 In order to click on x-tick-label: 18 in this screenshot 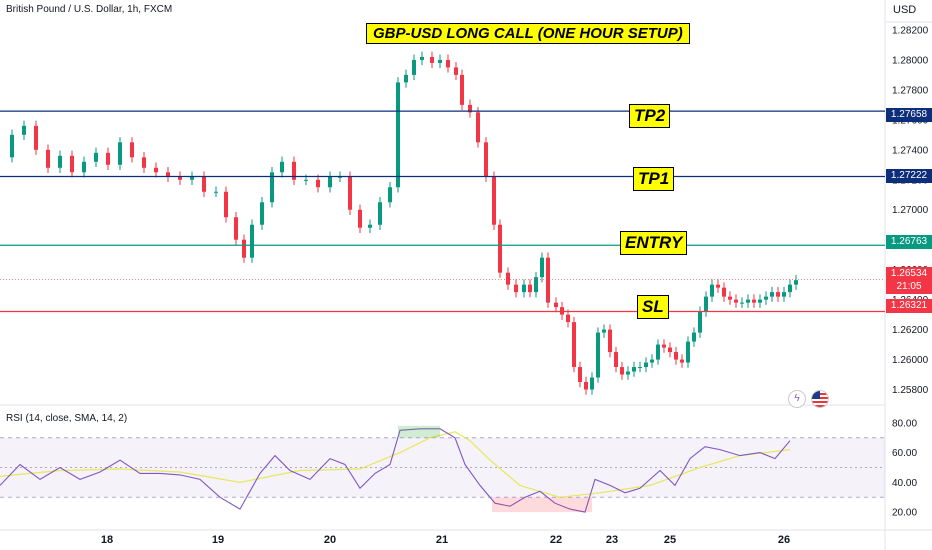, I will do `click(107, 540)`.